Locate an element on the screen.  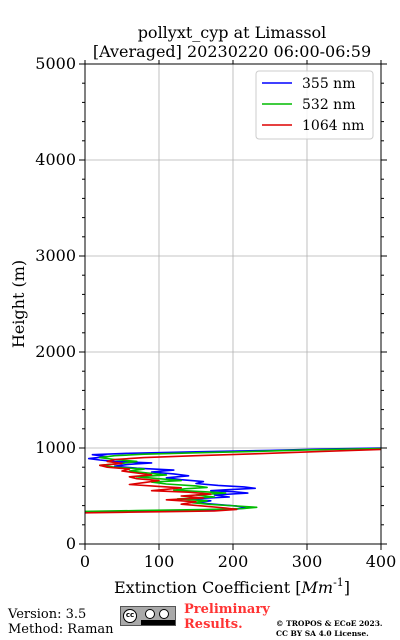
y-tick-label: 4000 is located at coordinates (55, 159).